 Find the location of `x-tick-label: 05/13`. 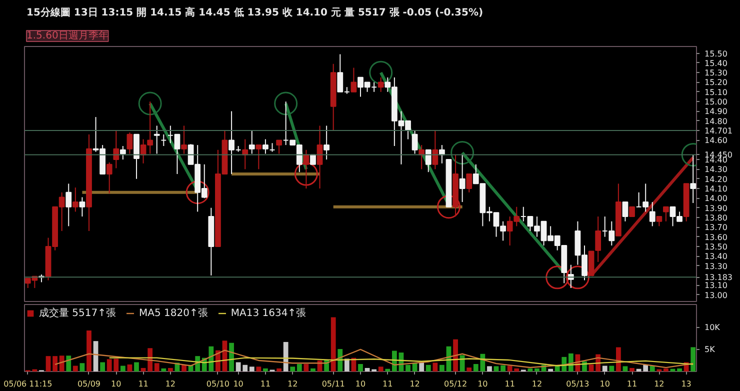

x-tick-label: 05/13 is located at coordinates (578, 384).